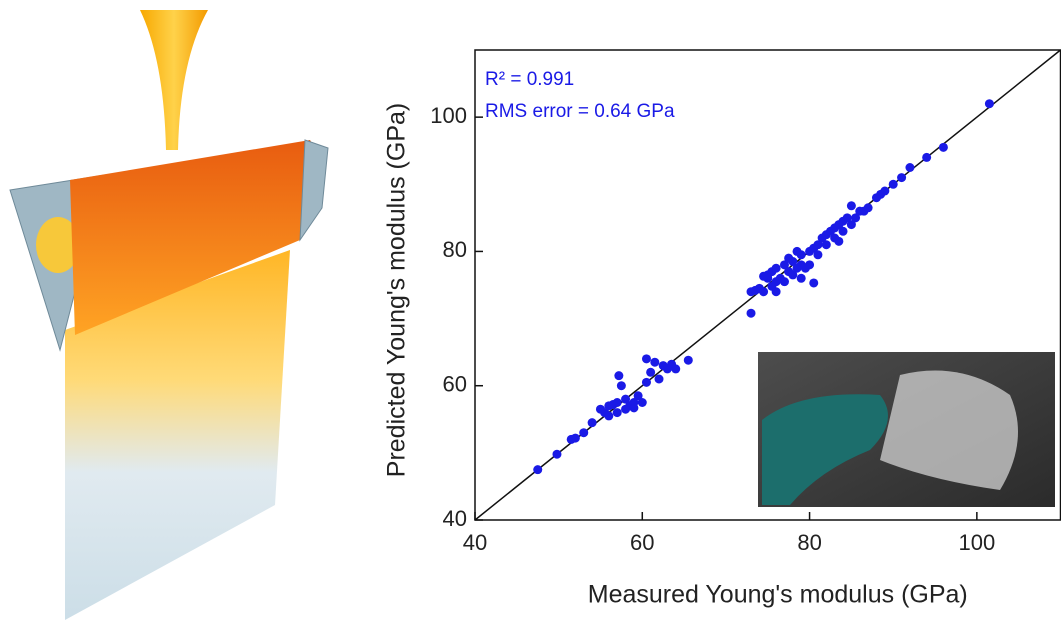 This screenshot has width=1061, height=624. I want to click on x-axis-label: Measured Young's modulus (GPa), so click(778, 595).